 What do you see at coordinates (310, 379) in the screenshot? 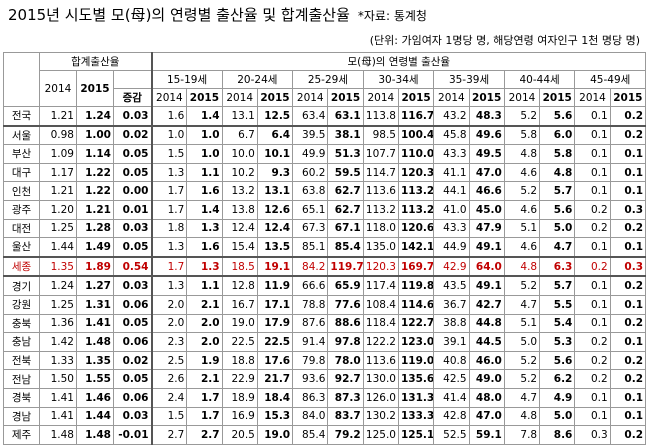
I see `cell: 93.6` at bounding box center [310, 379].